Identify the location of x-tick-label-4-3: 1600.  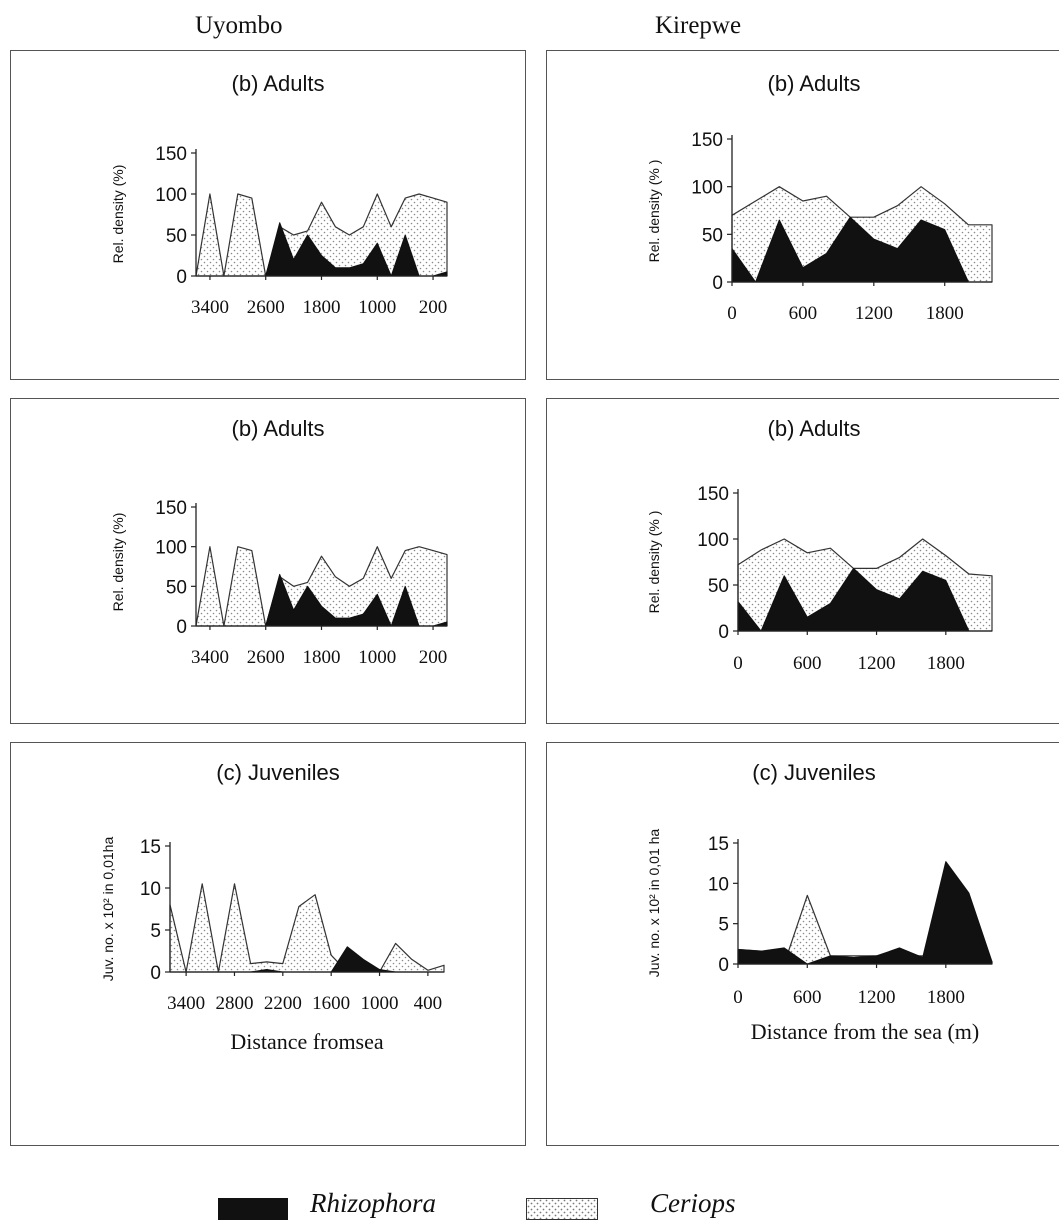
(331, 1003).